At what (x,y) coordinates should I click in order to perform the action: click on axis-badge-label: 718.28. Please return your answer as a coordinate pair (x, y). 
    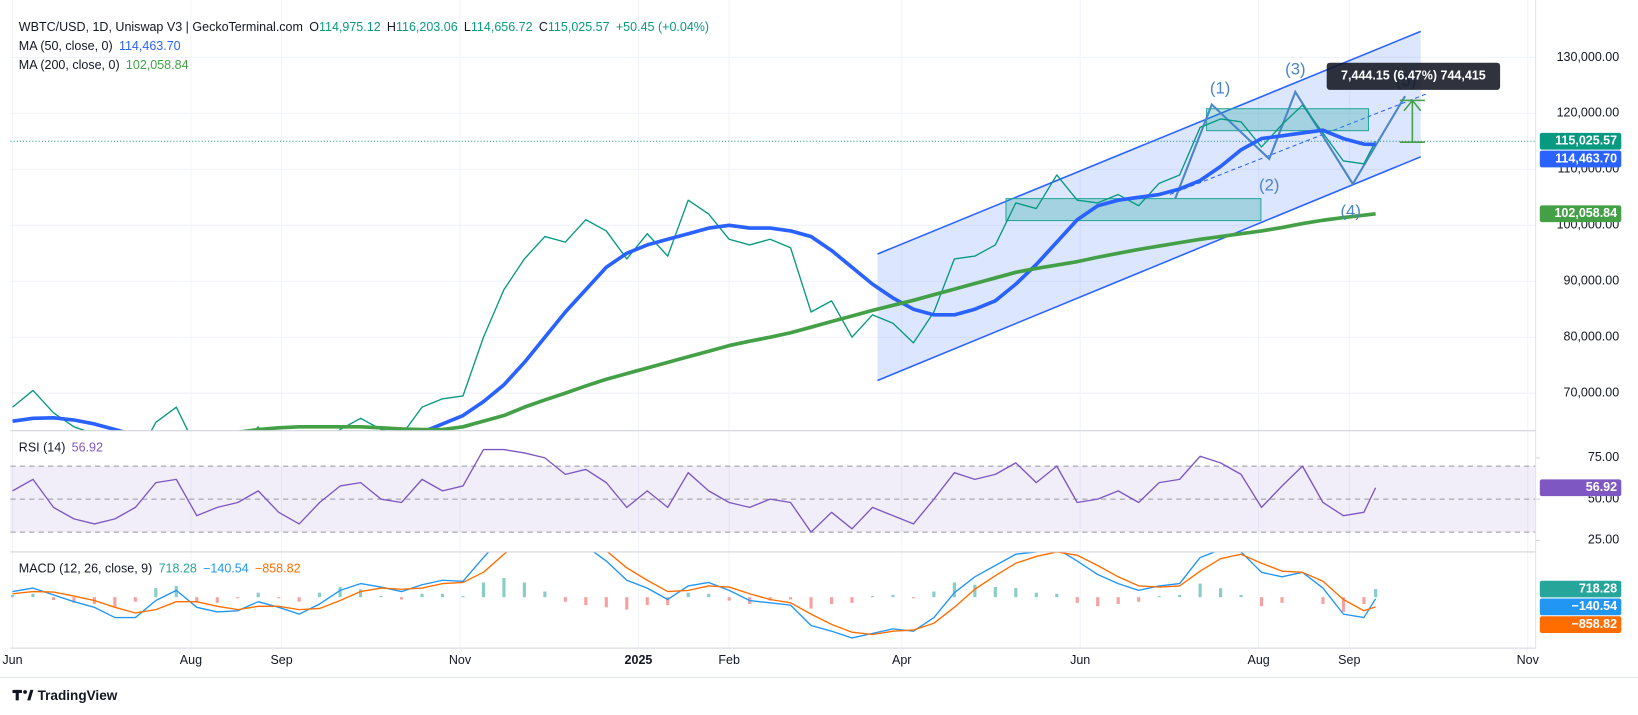
    Looking at the image, I should click on (1598, 588).